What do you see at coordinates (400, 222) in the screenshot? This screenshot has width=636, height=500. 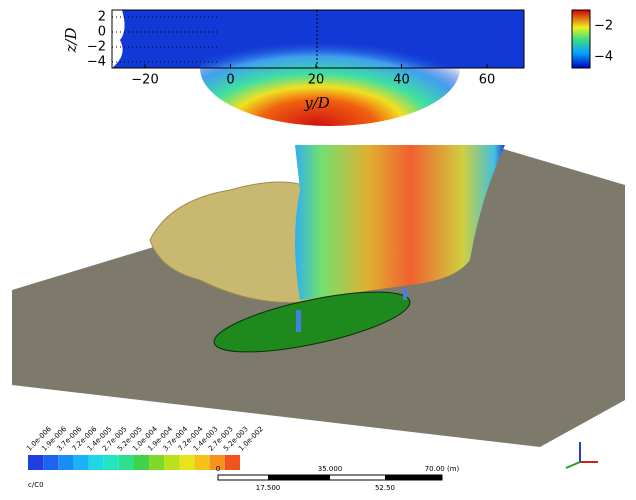 I see `plume` at bounding box center [400, 222].